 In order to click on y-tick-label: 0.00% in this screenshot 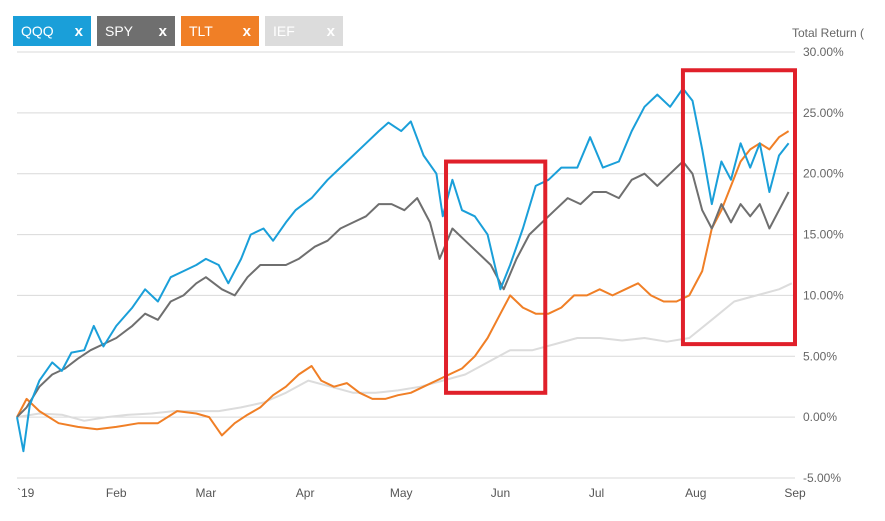, I will do `click(820, 417)`.